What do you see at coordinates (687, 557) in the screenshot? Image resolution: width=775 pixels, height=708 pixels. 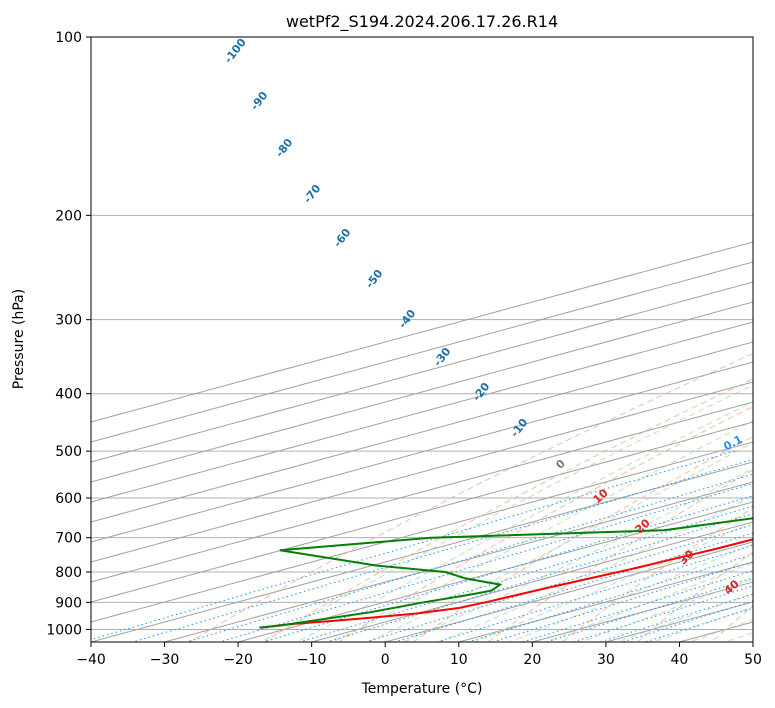 I see `moist-adiabat-label: 30` at bounding box center [687, 557].